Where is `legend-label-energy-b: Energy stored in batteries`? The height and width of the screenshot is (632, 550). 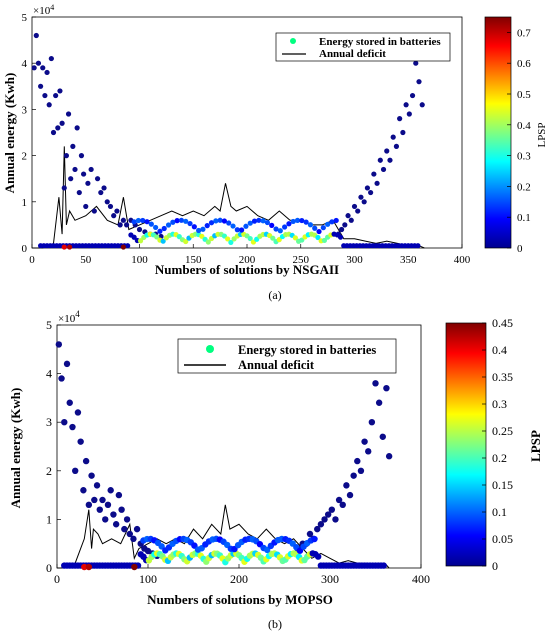 legend-label-energy-b: Energy stored in batteries is located at coordinates (307, 350).